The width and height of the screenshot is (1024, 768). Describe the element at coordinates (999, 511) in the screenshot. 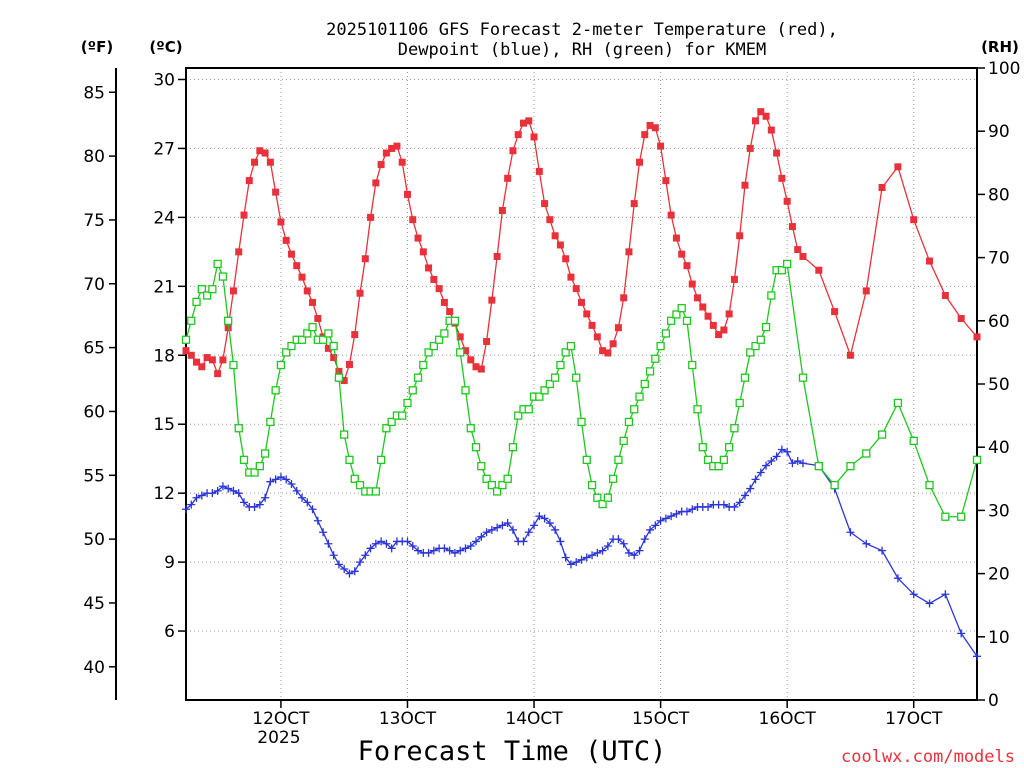

I see `rh-tick-label: 30` at that location.